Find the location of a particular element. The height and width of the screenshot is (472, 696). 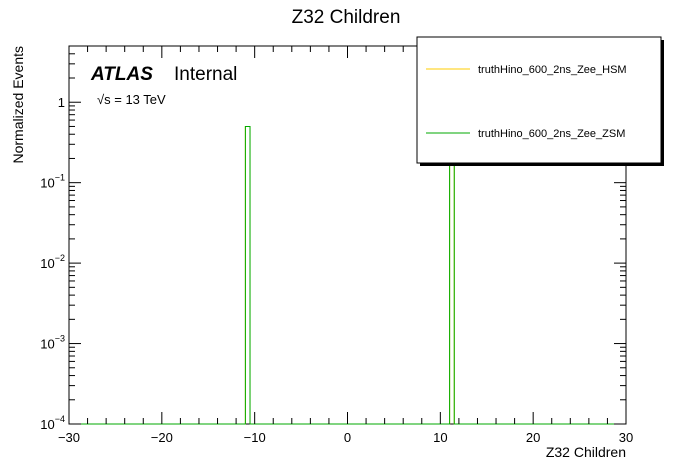

x-tick-label: 10 is located at coordinates (440, 437).